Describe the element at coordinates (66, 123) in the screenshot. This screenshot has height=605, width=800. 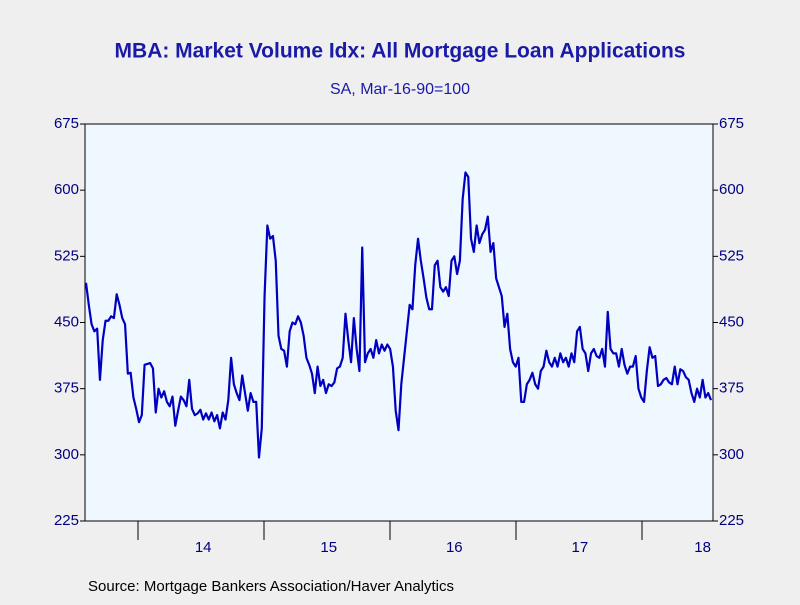
I see `y-tick-label: 675` at that location.